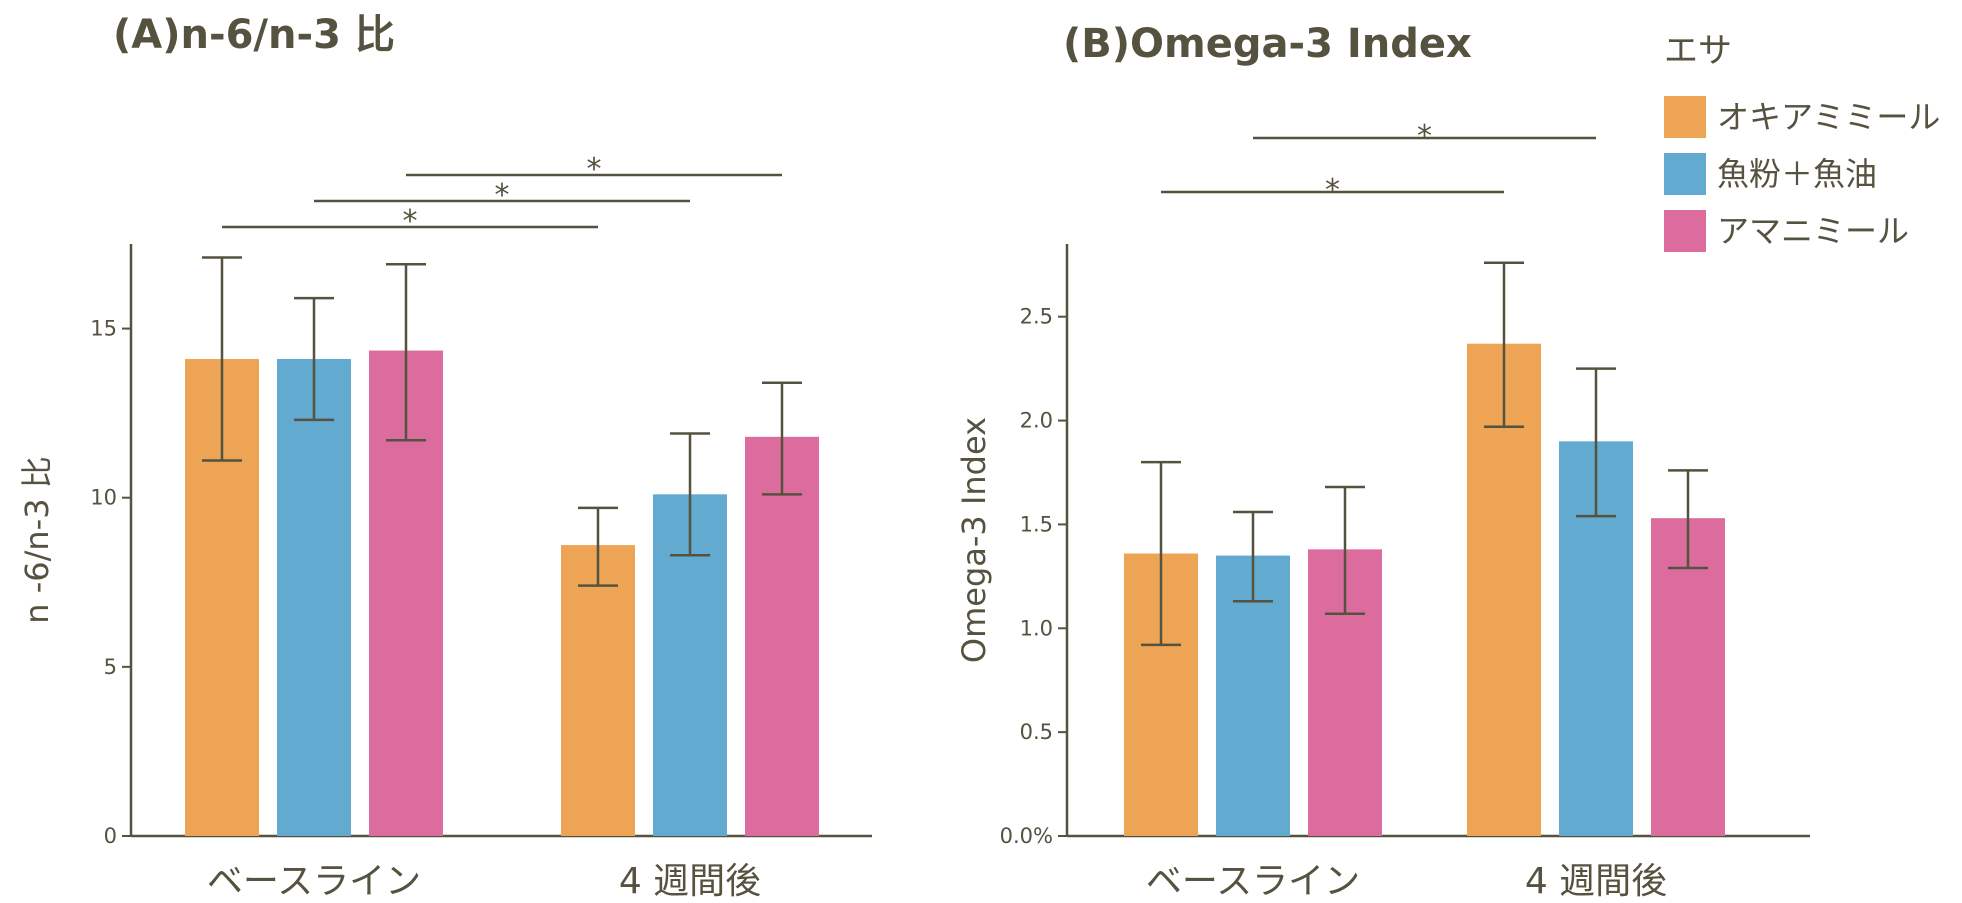  What do you see at coordinates (37, 540) in the screenshot?
I see `y-axis-label: n -6/n-3 比` at bounding box center [37, 540].